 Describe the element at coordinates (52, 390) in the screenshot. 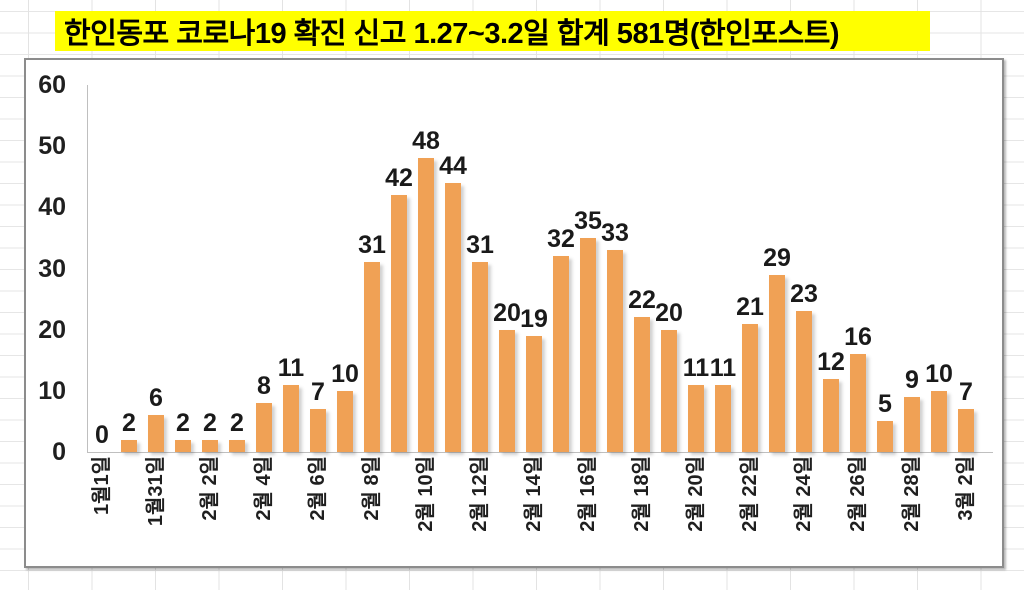

I see `y-axis-tick-label: 10` at that location.